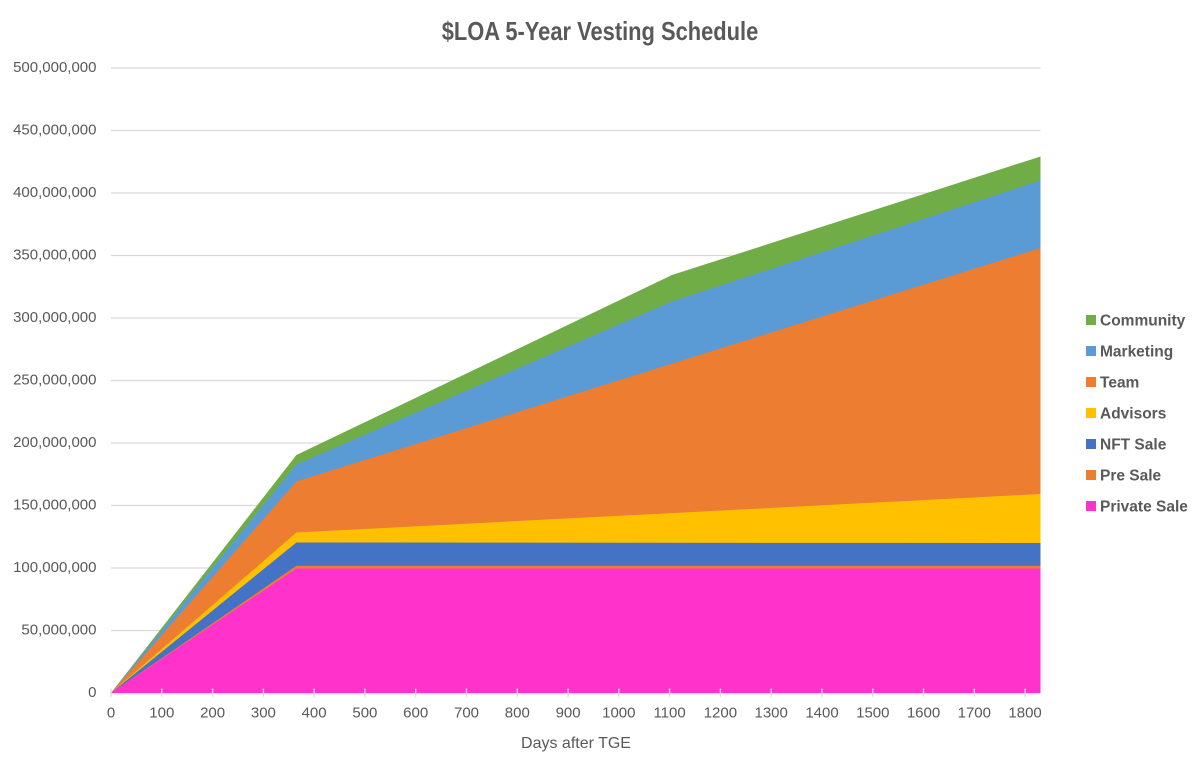  What do you see at coordinates (54, 255) in the screenshot?
I see `svg-text: 350,000,000` at bounding box center [54, 255].